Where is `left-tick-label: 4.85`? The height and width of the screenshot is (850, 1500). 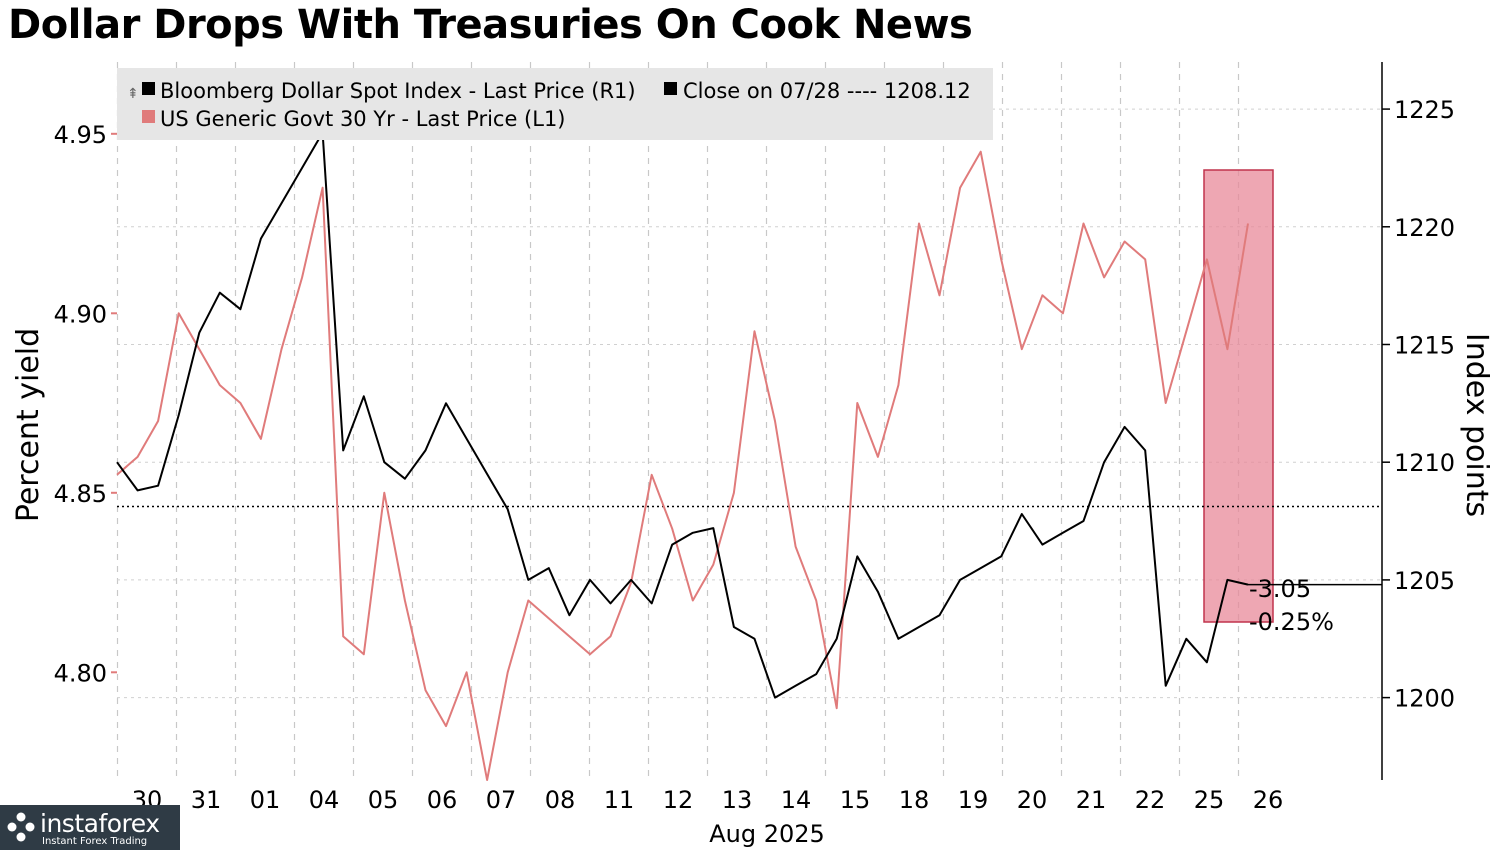 left-tick-label: 4.85 is located at coordinates (80, 494).